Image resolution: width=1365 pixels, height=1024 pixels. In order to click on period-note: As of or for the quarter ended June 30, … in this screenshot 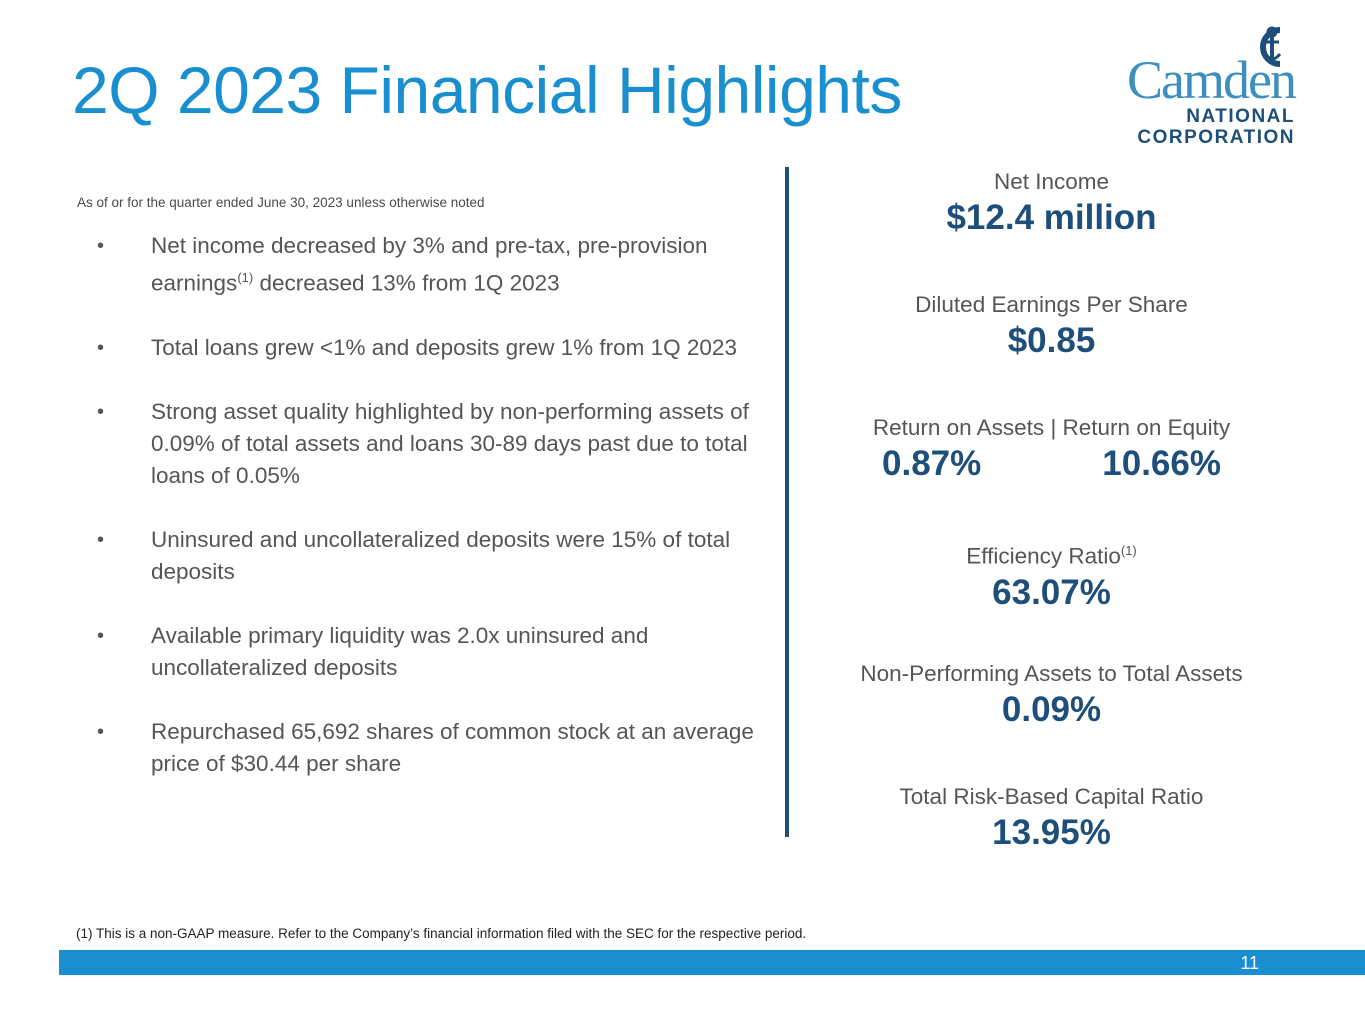, I will do `click(281, 202)`.